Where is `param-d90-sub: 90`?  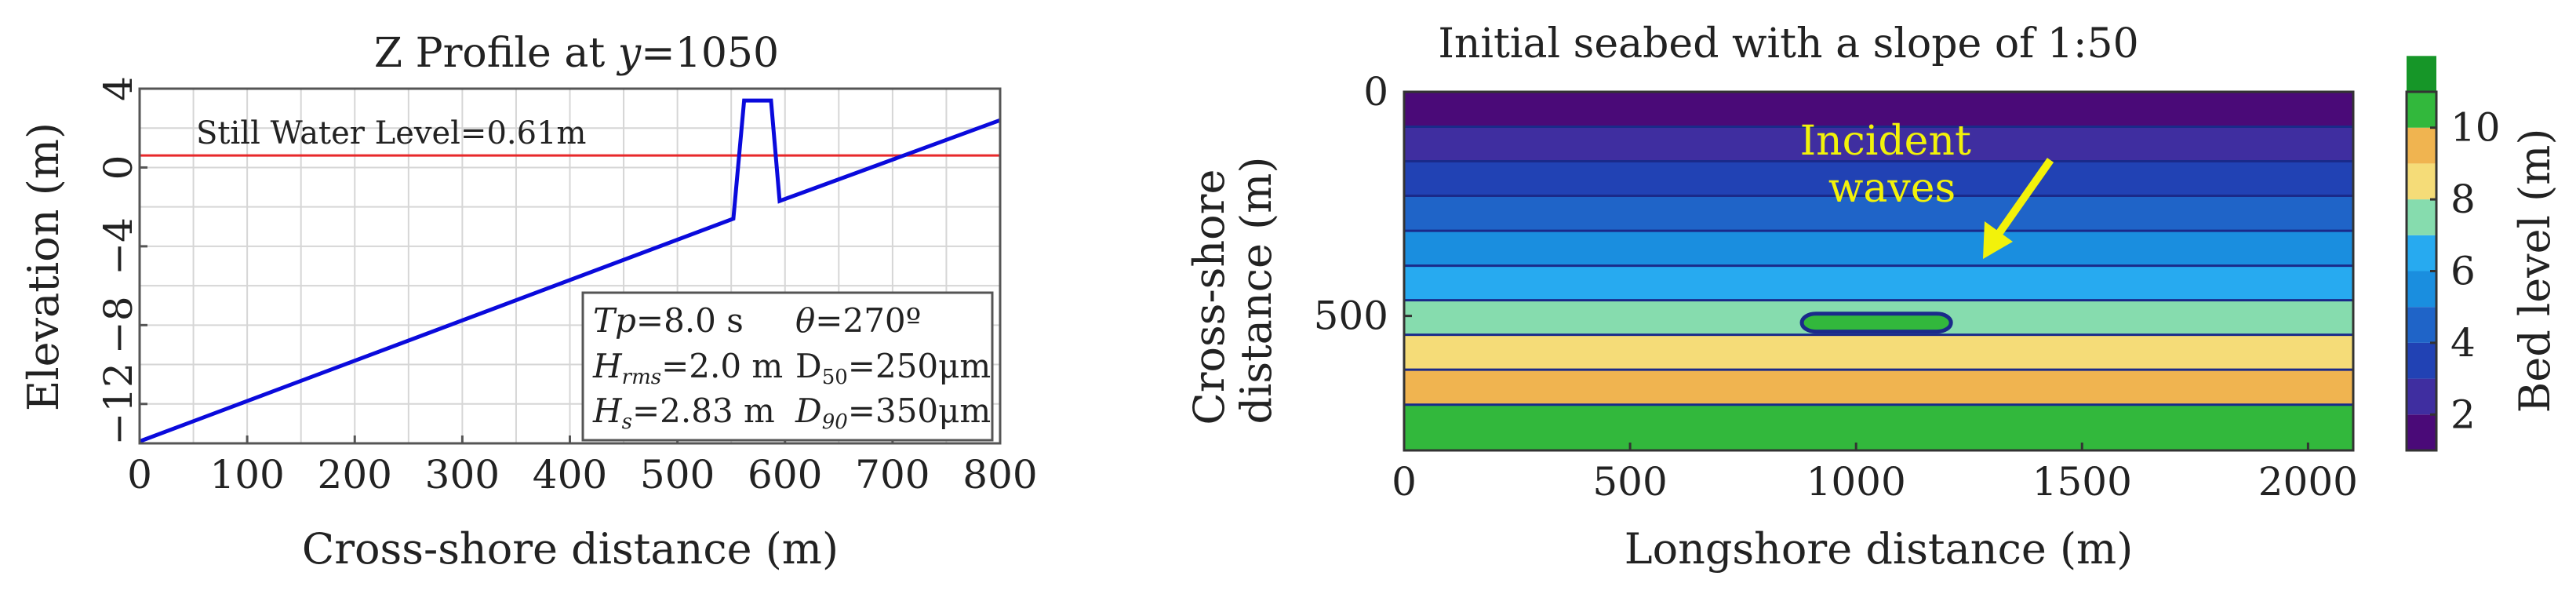
param-d90-sub: 90 is located at coordinates (835, 422).